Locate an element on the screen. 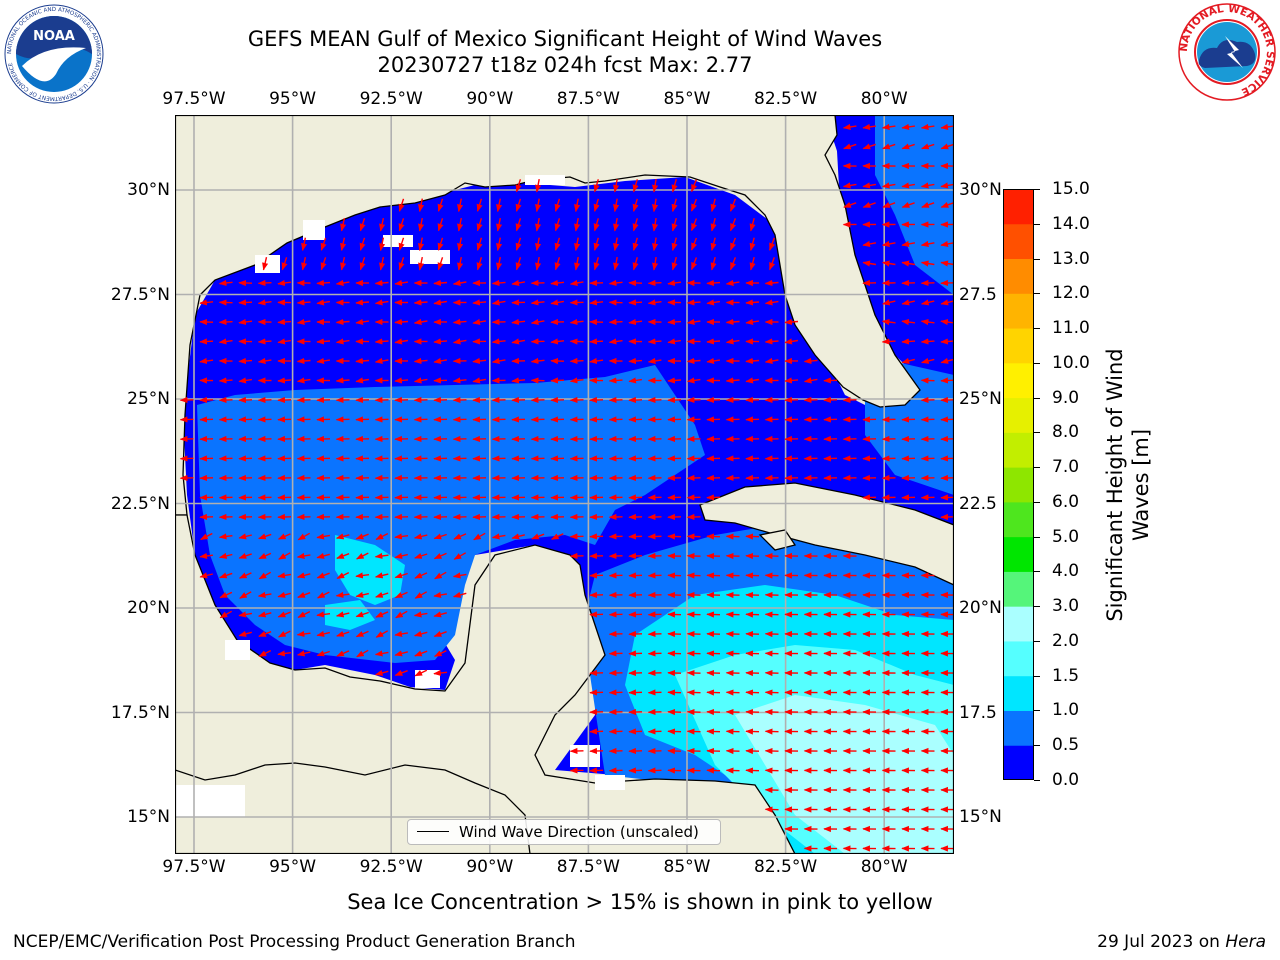 The image size is (1280, 960). lat-tick-left: 25°N is located at coordinates (148, 399).